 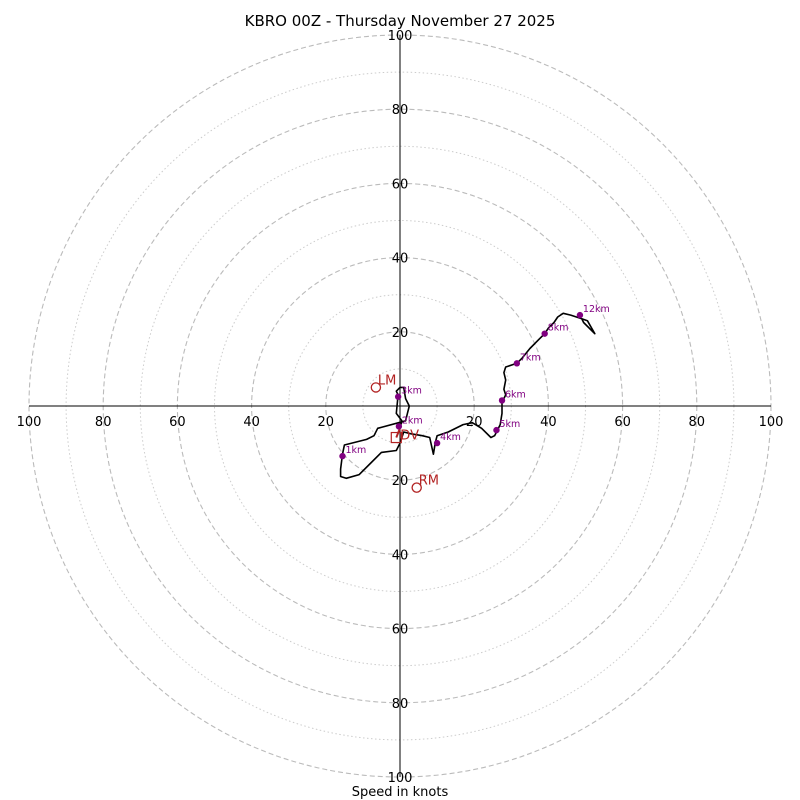 What do you see at coordinates (396, 437) in the screenshot?
I see `shear-marker-DV` at bounding box center [396, 437].